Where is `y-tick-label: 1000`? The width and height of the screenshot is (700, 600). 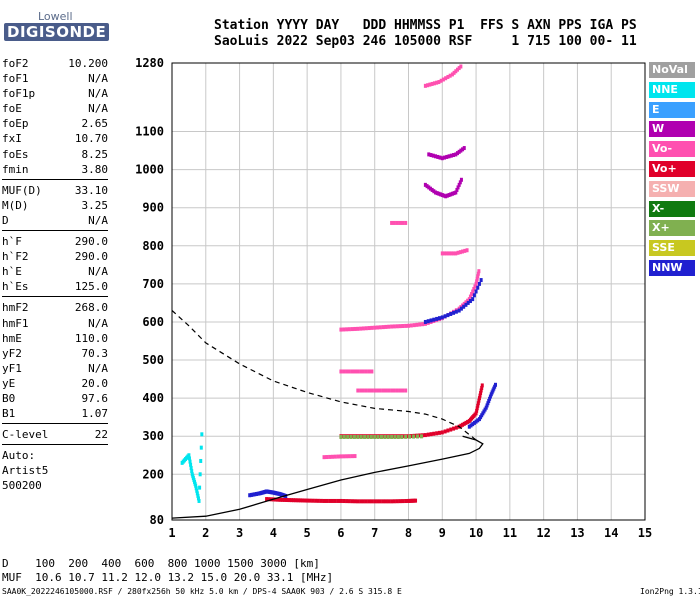
y-tick-label: 1000 is located at coordinates (149, 170).